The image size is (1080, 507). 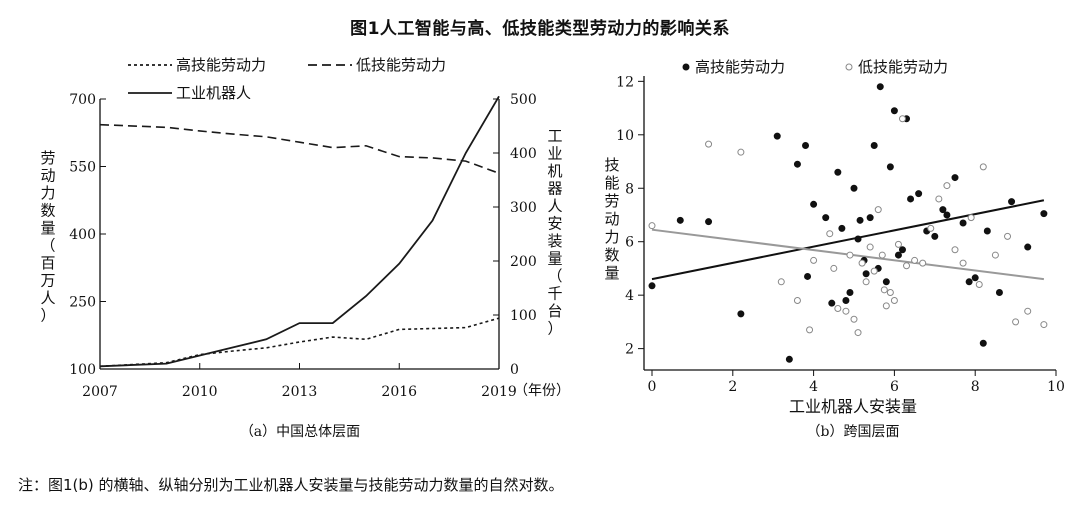 I want to click on label-char: 装, so click(x=554, y=241).